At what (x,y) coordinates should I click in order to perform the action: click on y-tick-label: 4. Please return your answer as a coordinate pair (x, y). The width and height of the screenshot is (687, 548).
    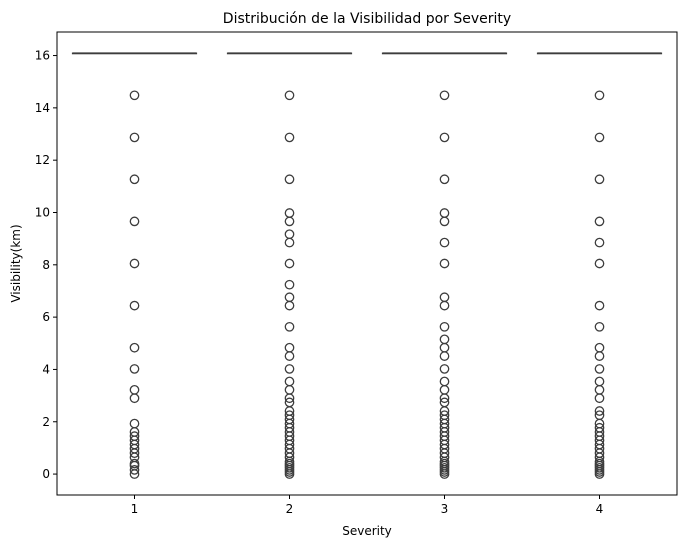
    Looking at the image, I should click on (46, 369).